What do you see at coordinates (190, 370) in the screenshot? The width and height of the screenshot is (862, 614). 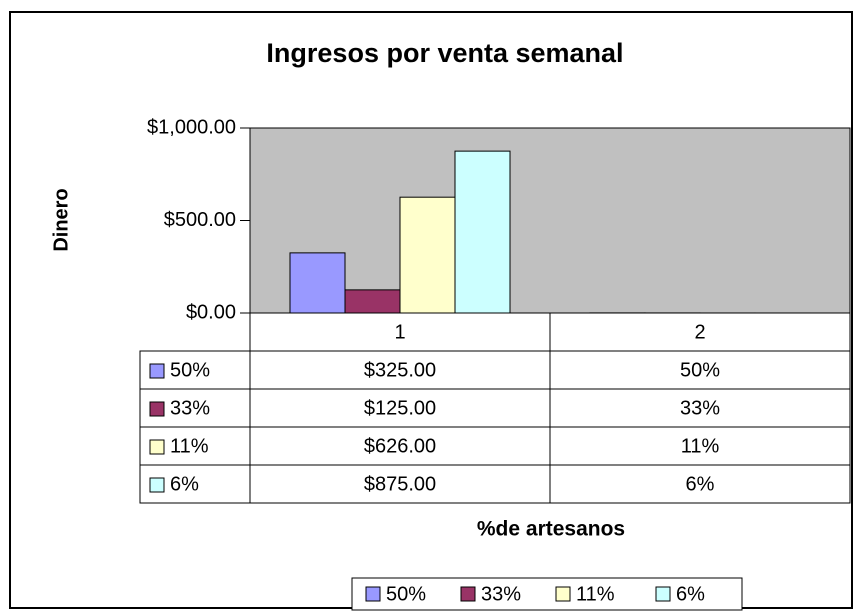 I see `table-series-name: 50%` at bounding box center [190, 370].